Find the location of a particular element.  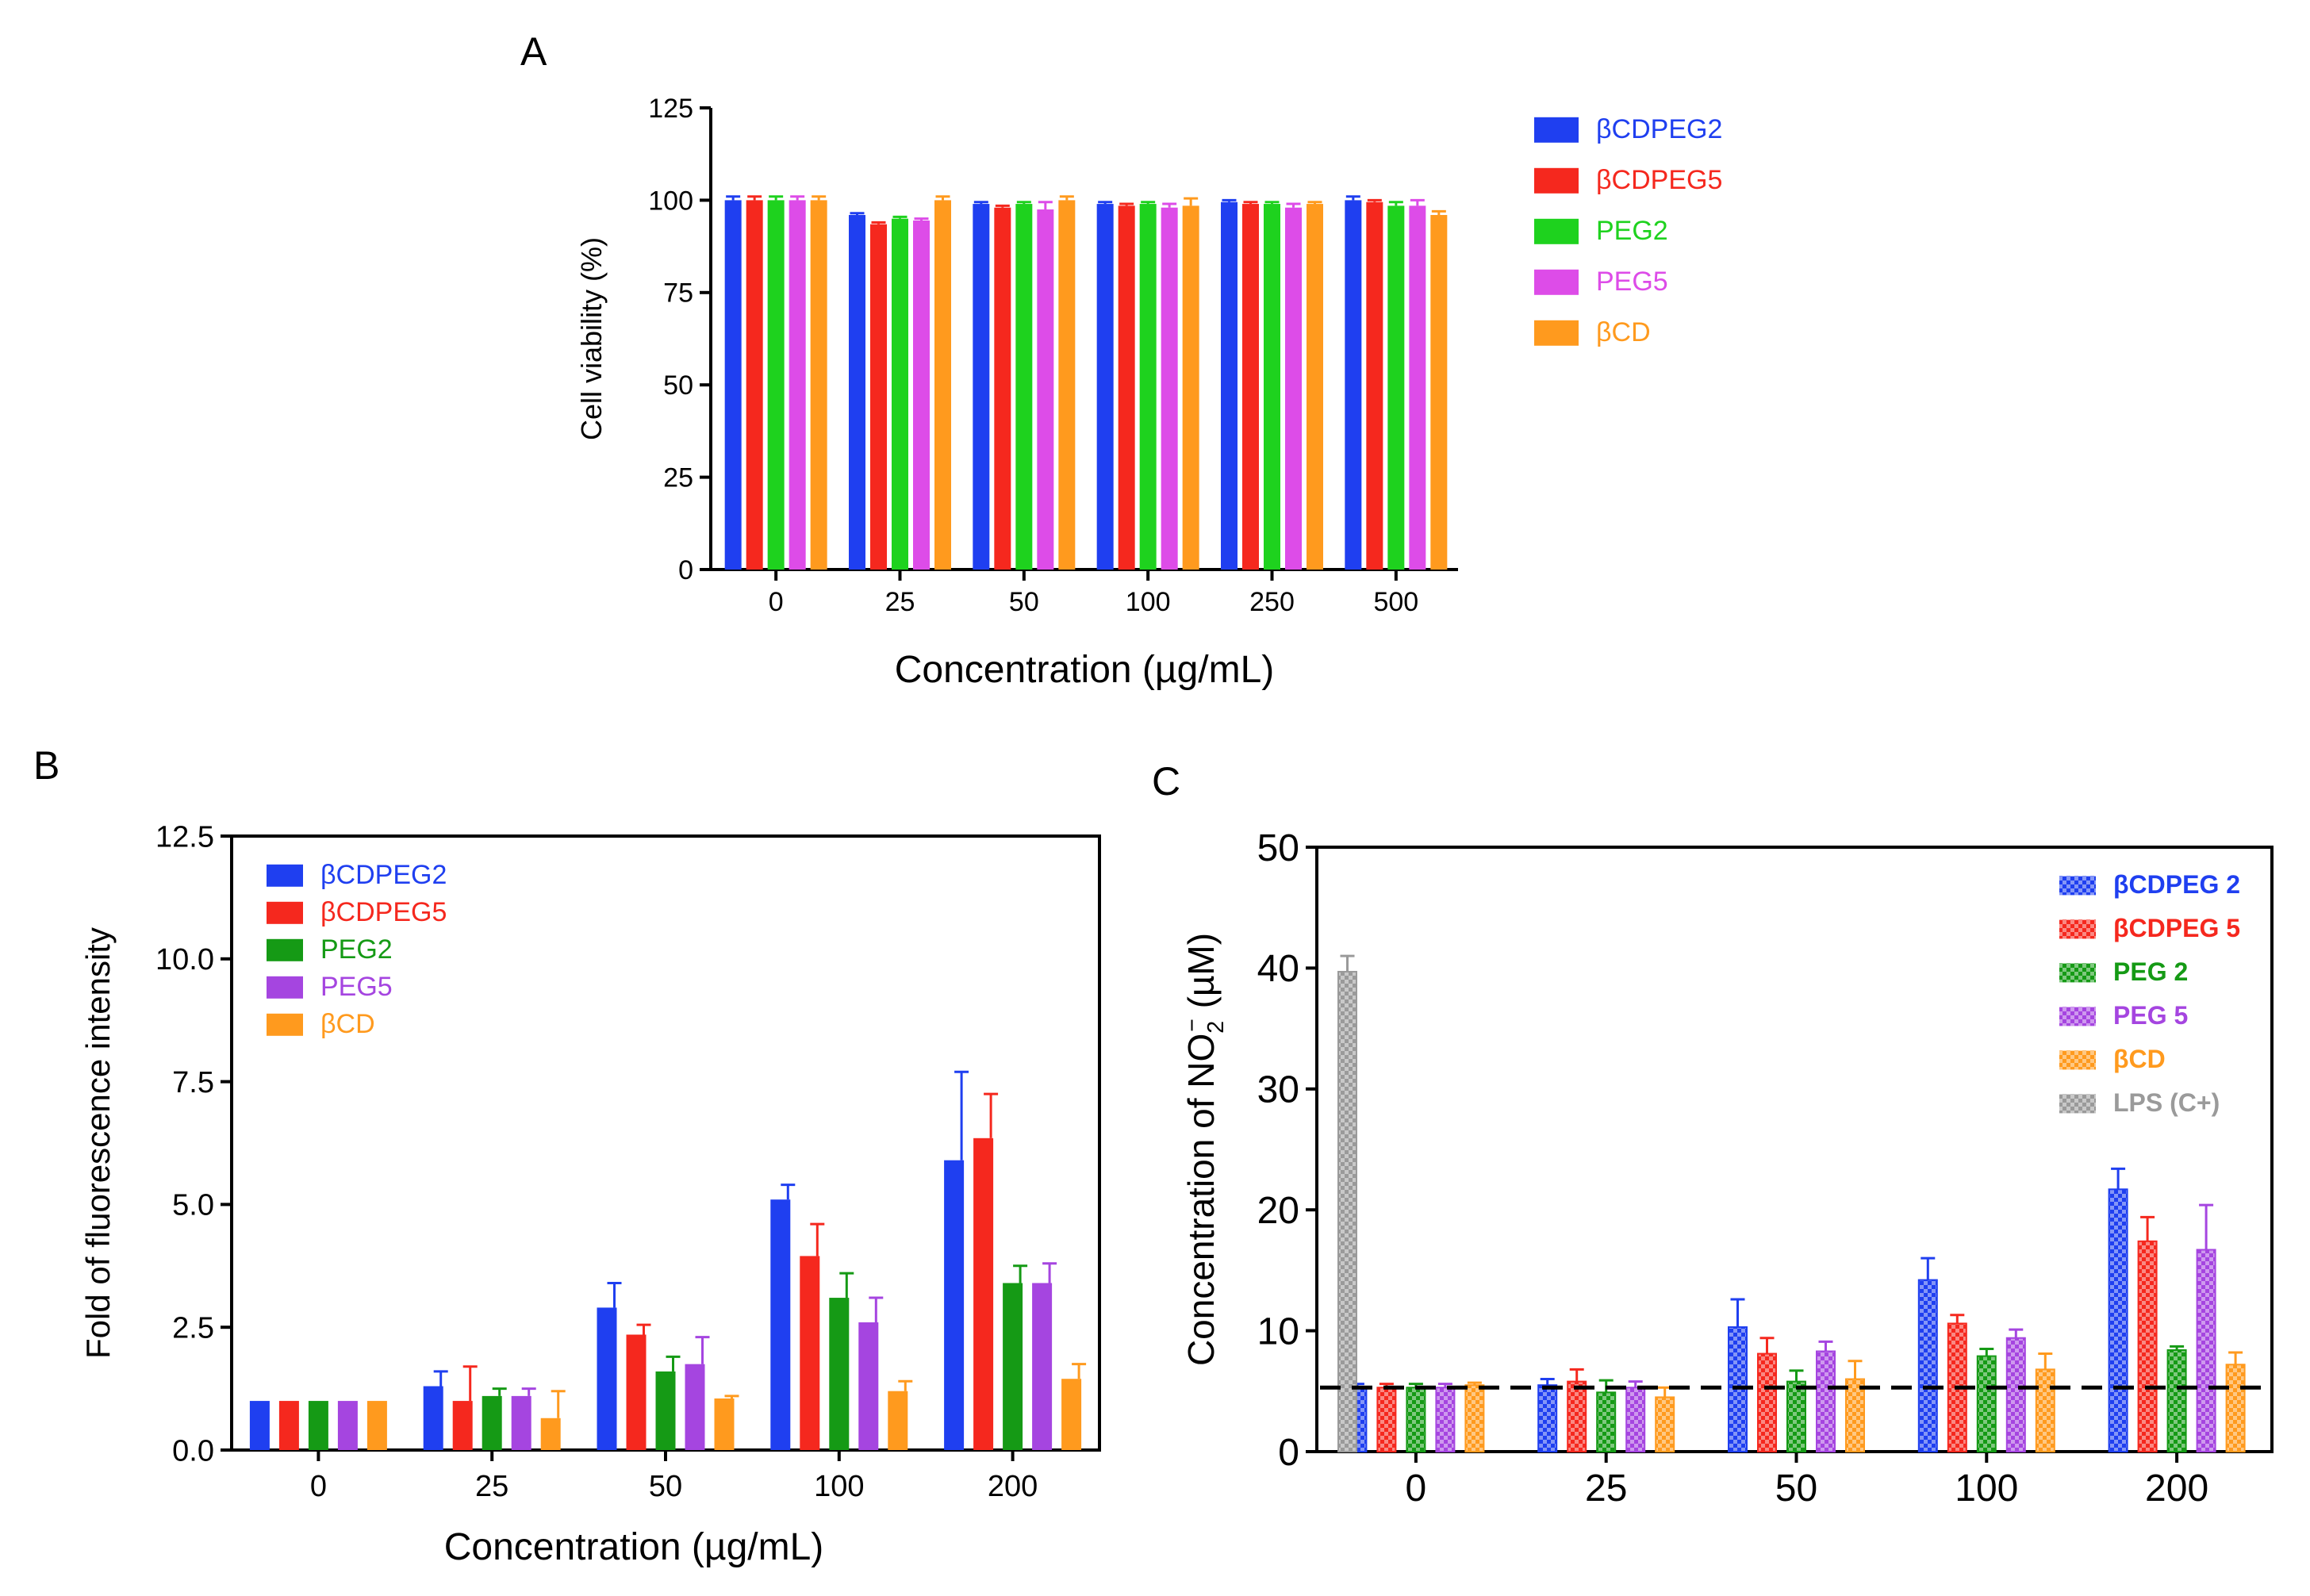

panel-b-x-tick-label: 100 is located at coordinates (839, 1486).